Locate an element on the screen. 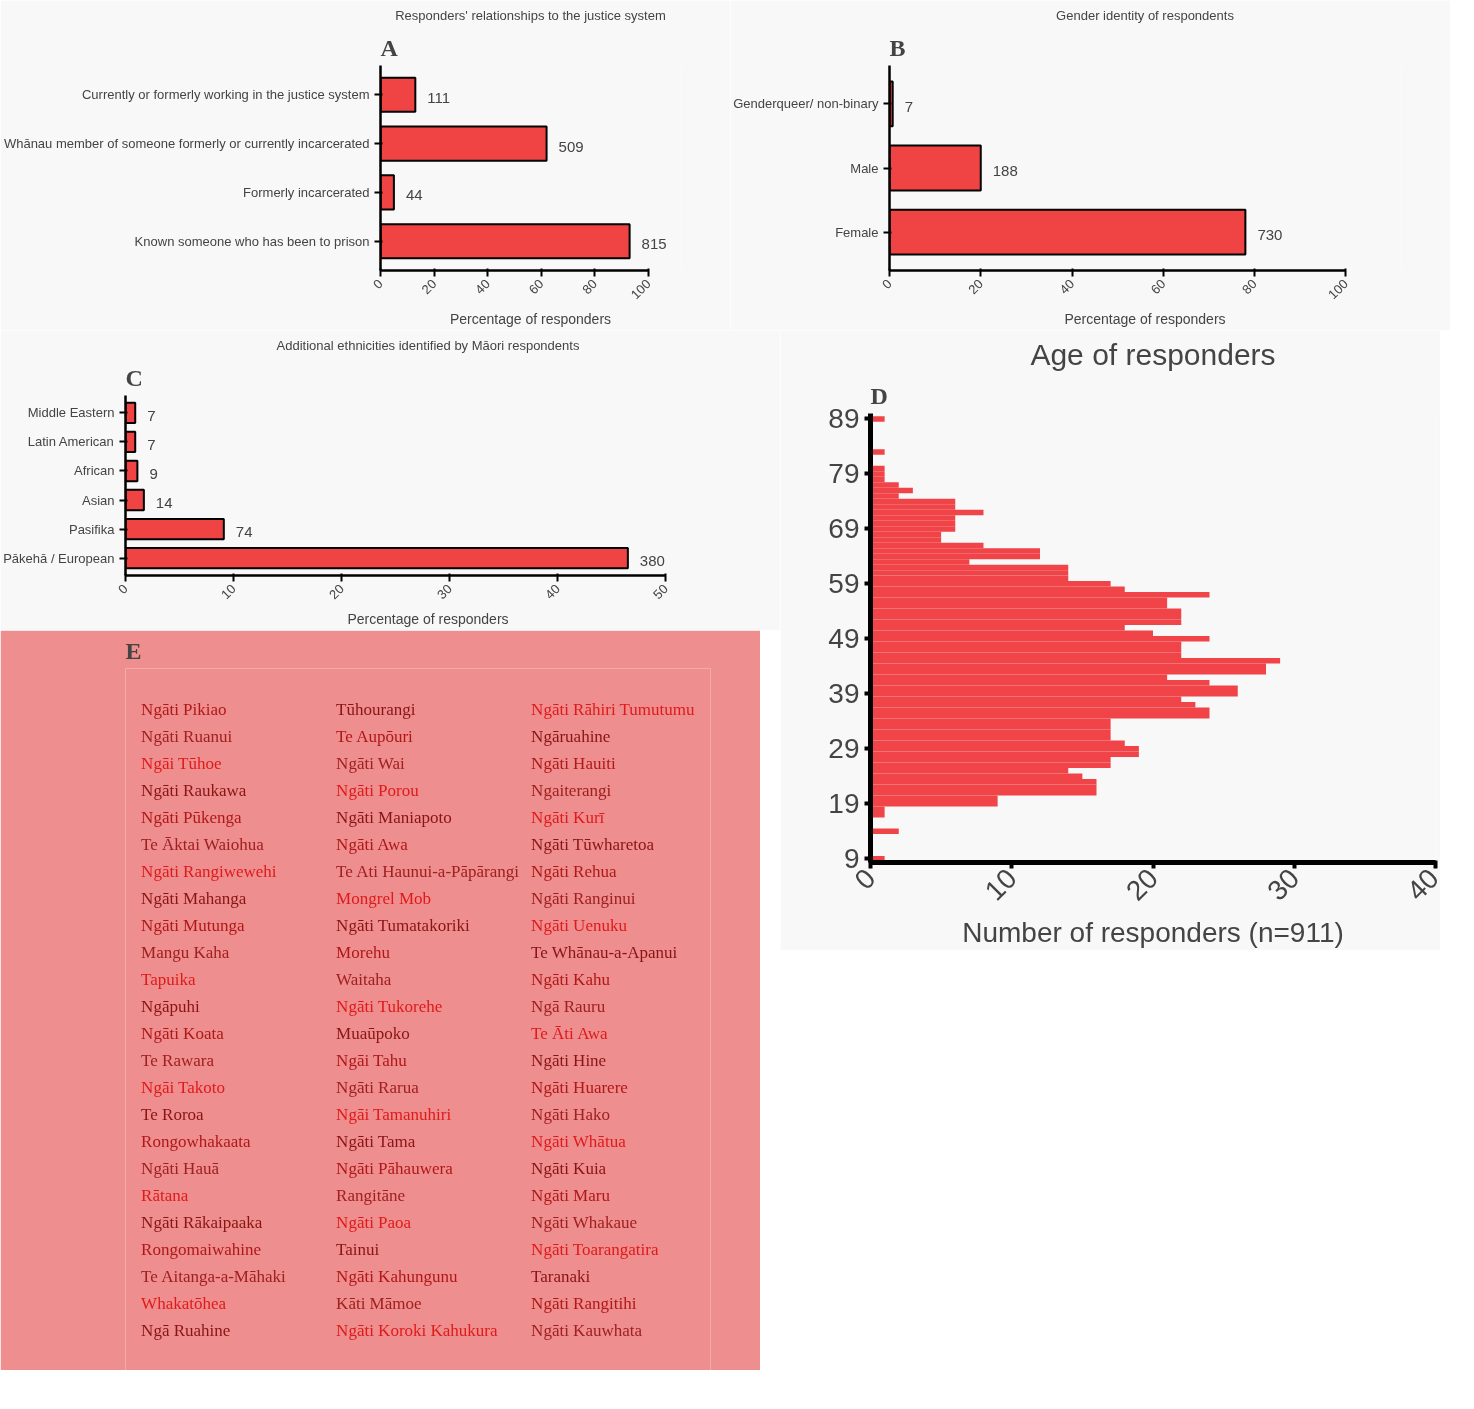  text: Te Āti Awa is located at coordinates (570, 1033).